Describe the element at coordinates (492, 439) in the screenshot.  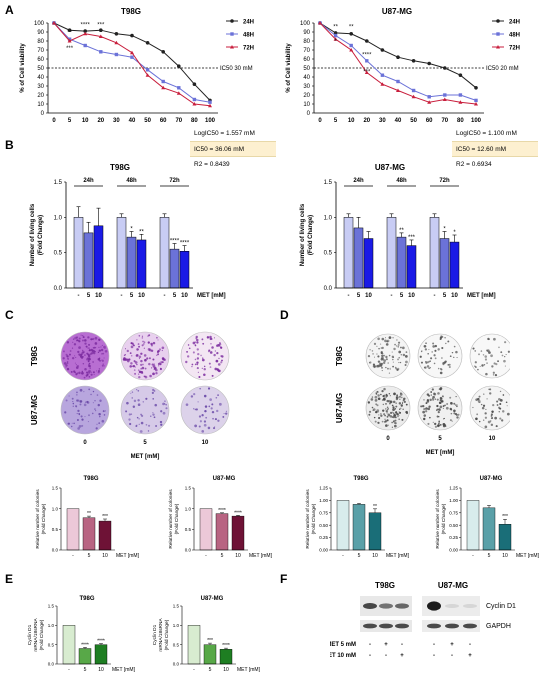
I see `dose-label: 10` at that location.